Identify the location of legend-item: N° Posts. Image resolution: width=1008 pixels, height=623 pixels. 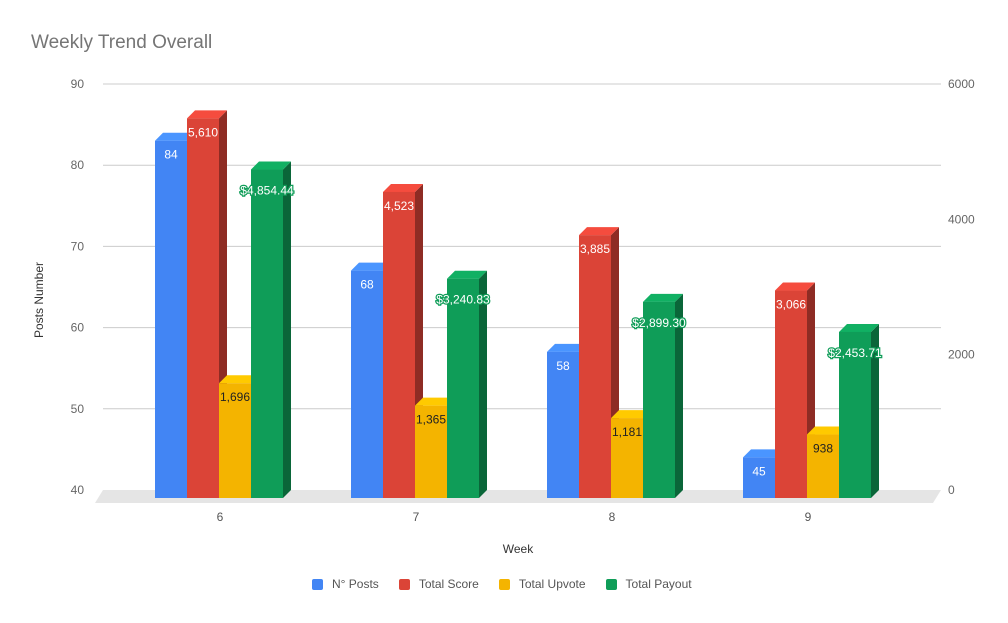
(345, 584).